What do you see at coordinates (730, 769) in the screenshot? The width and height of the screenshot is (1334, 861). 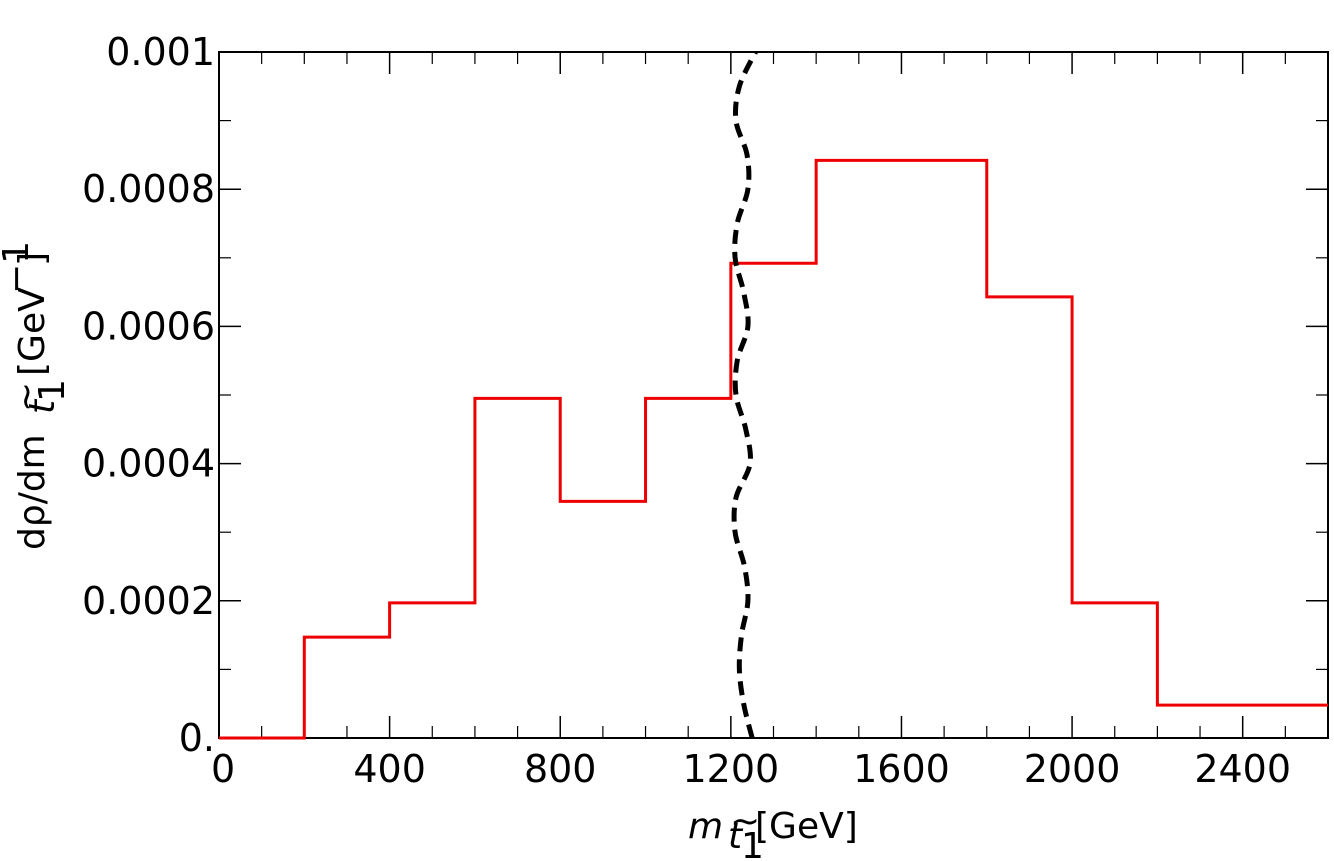 I see `x-tick-label: 1200` at bounding box center [730, 769].